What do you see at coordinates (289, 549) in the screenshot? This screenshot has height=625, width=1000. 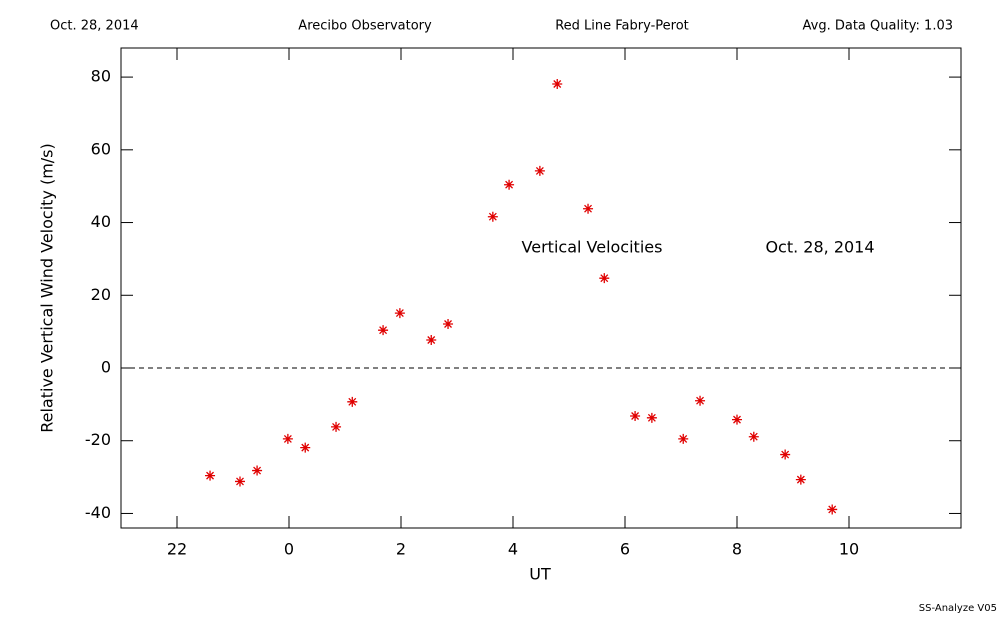 I see `x-tick-label: 0` at bounding box center [289, 549].